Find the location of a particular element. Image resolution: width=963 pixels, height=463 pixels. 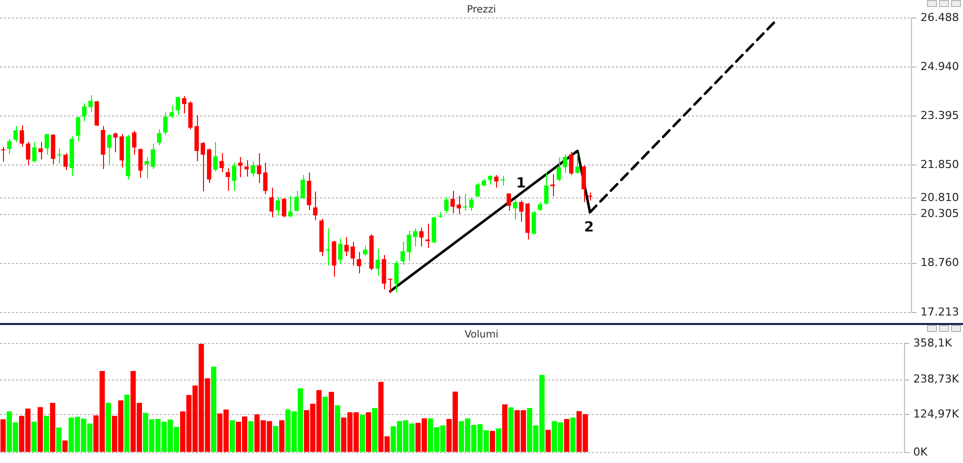

y-tick-label: 20.810 is located at coordinates (940, 197).